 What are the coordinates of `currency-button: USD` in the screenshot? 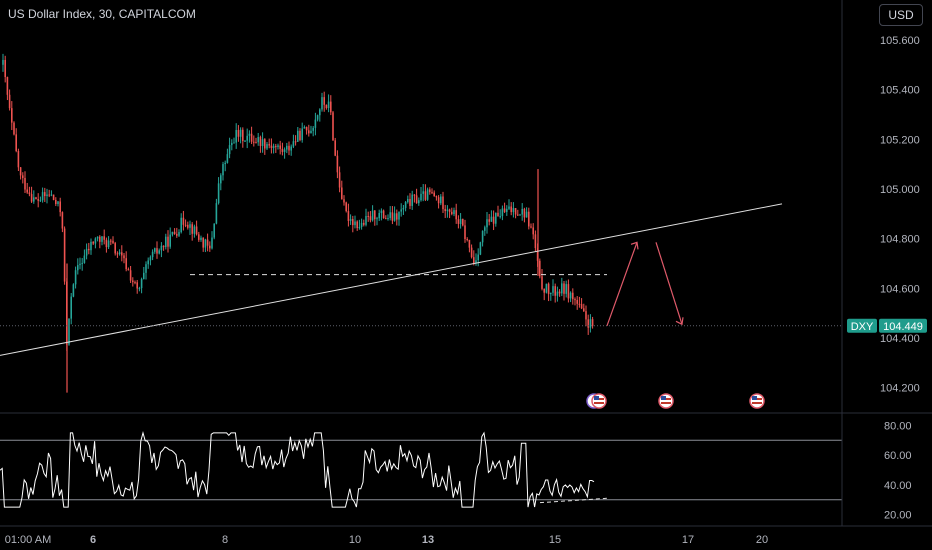 It's located at (901, 15).